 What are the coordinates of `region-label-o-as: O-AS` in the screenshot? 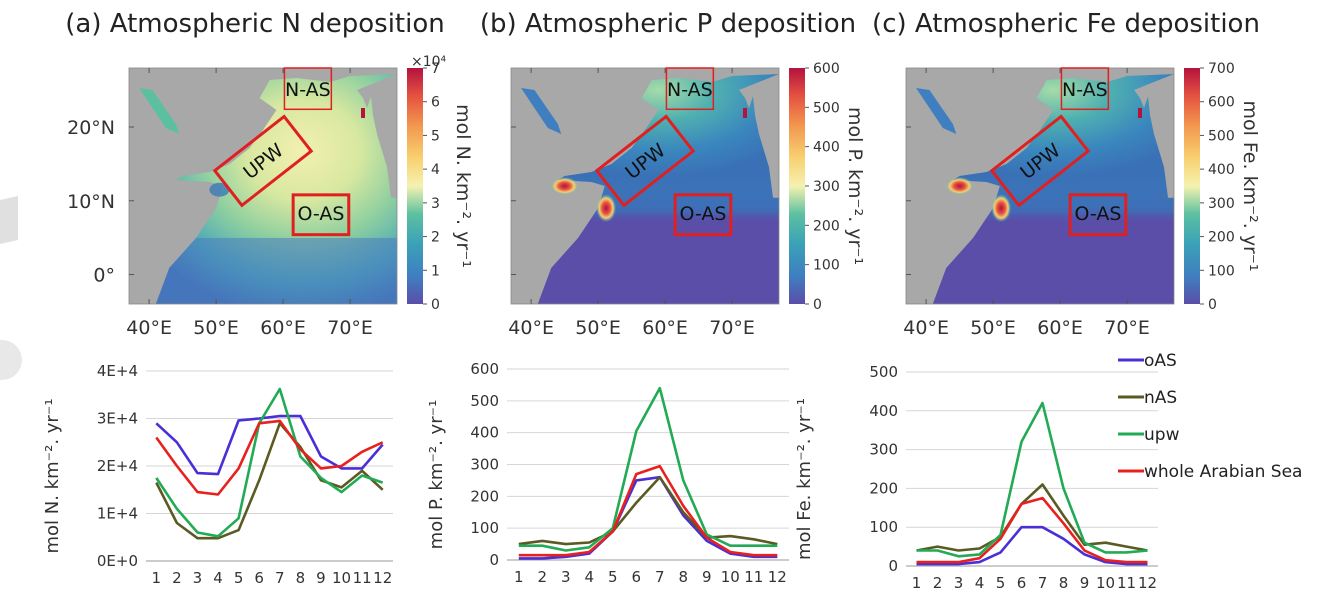 It's located at (1097, 214).